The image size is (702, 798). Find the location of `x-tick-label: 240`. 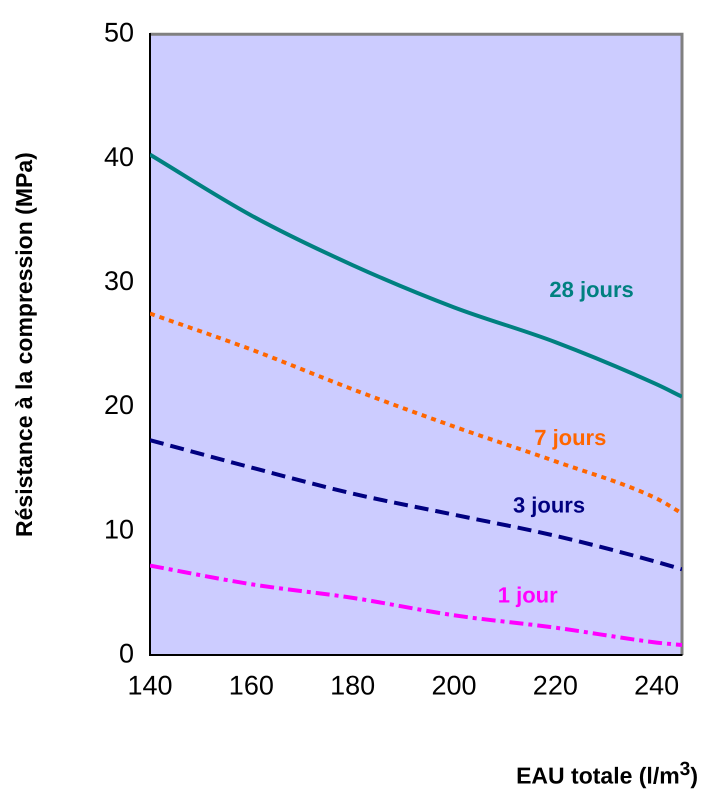

x-tick-label: 240 is located at coordinates (657, 685).